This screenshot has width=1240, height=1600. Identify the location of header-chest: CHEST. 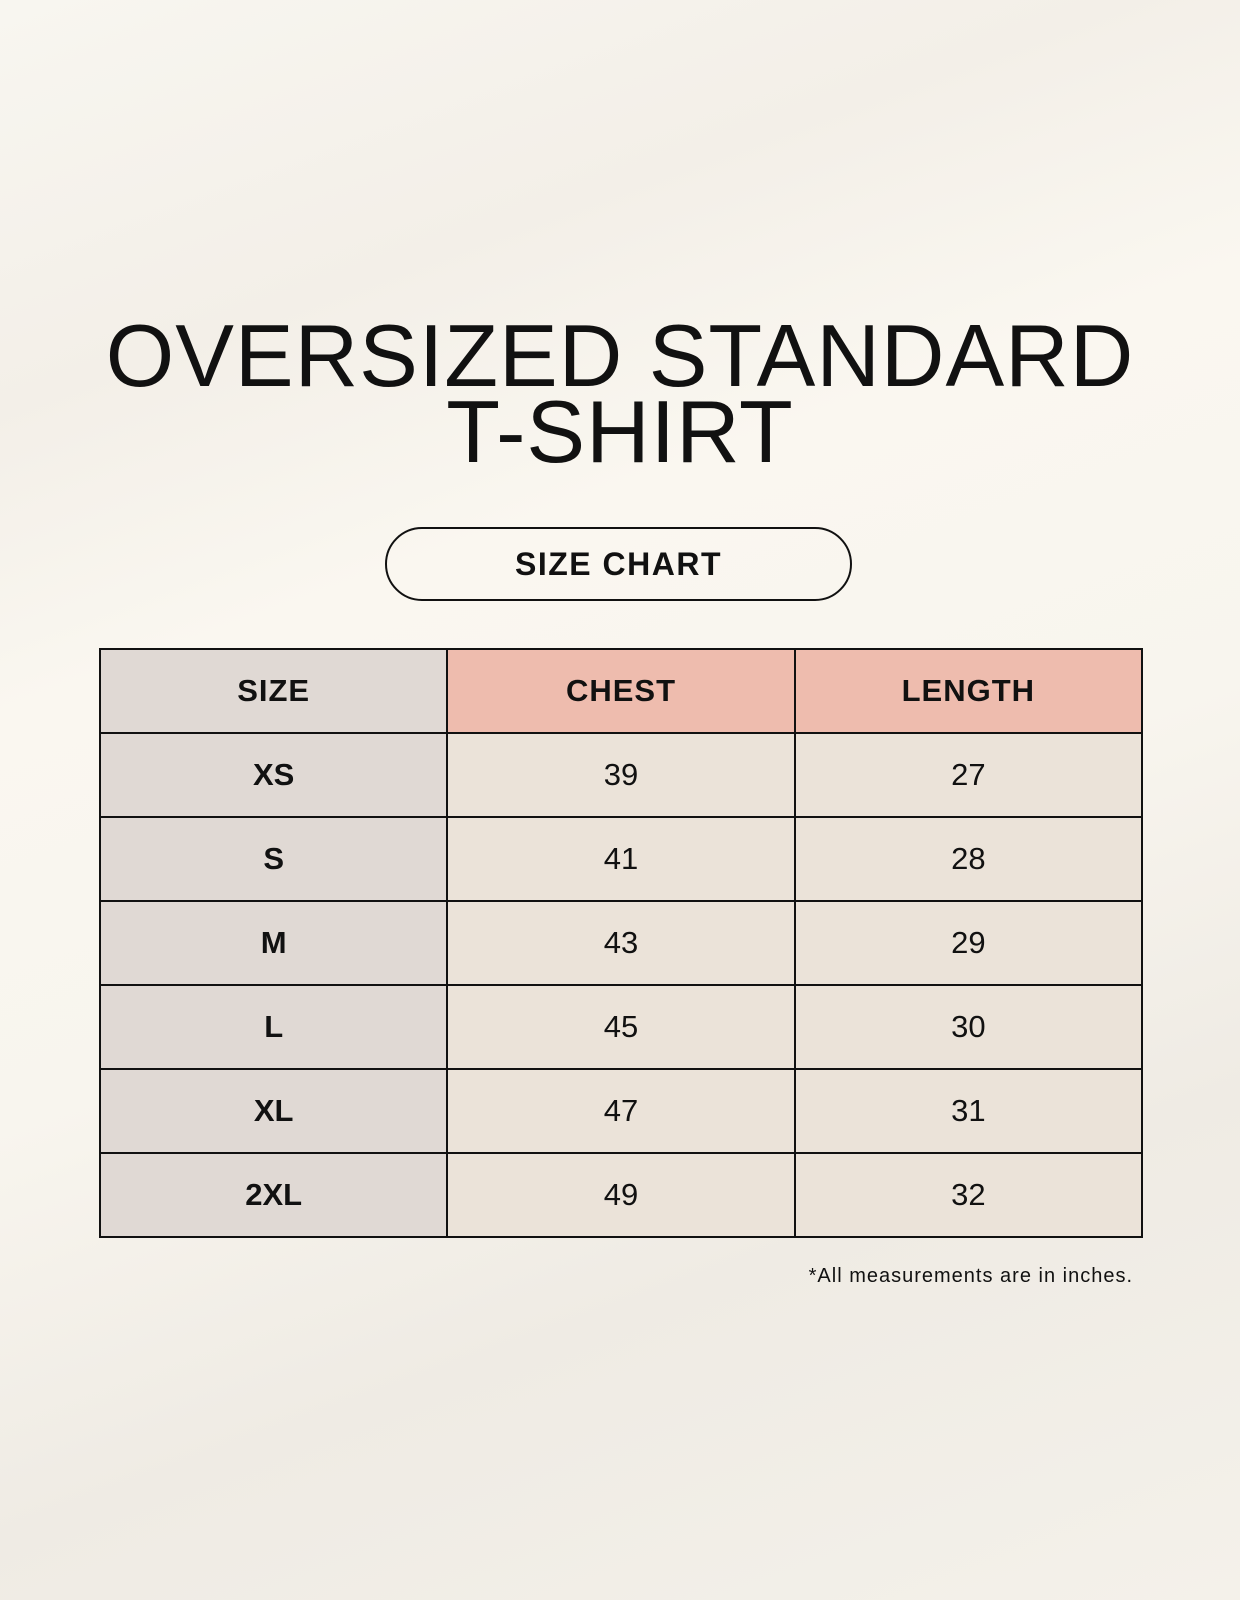
(621, 691).